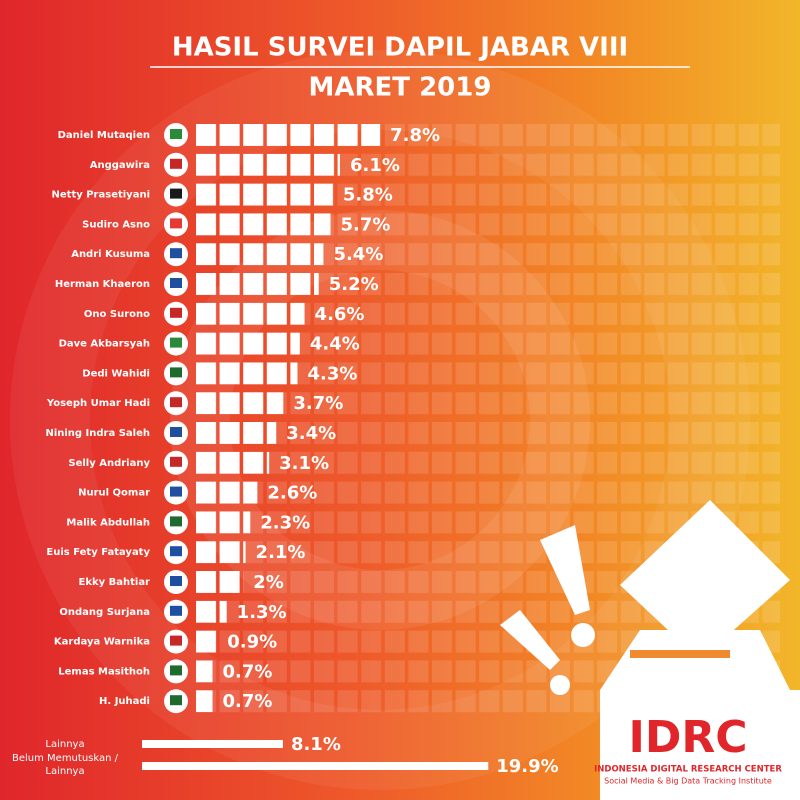 The image size is (800, 800). What do you see at coordinates (104, 612) in the screenshot?
I see `category-label: Ondang Surjana` at bounding box center [104, 612].